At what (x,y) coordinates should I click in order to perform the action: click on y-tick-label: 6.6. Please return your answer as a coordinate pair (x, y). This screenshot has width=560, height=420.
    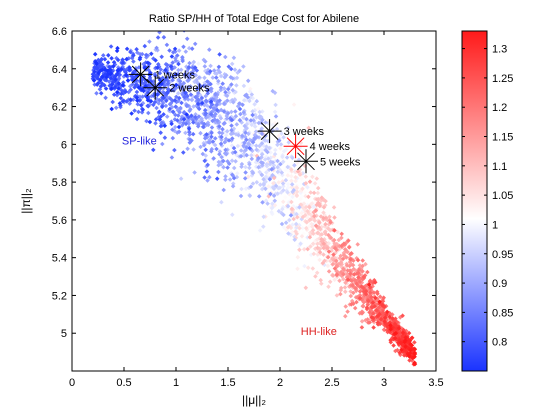
    Looking at the image, I should click on (59, 32).